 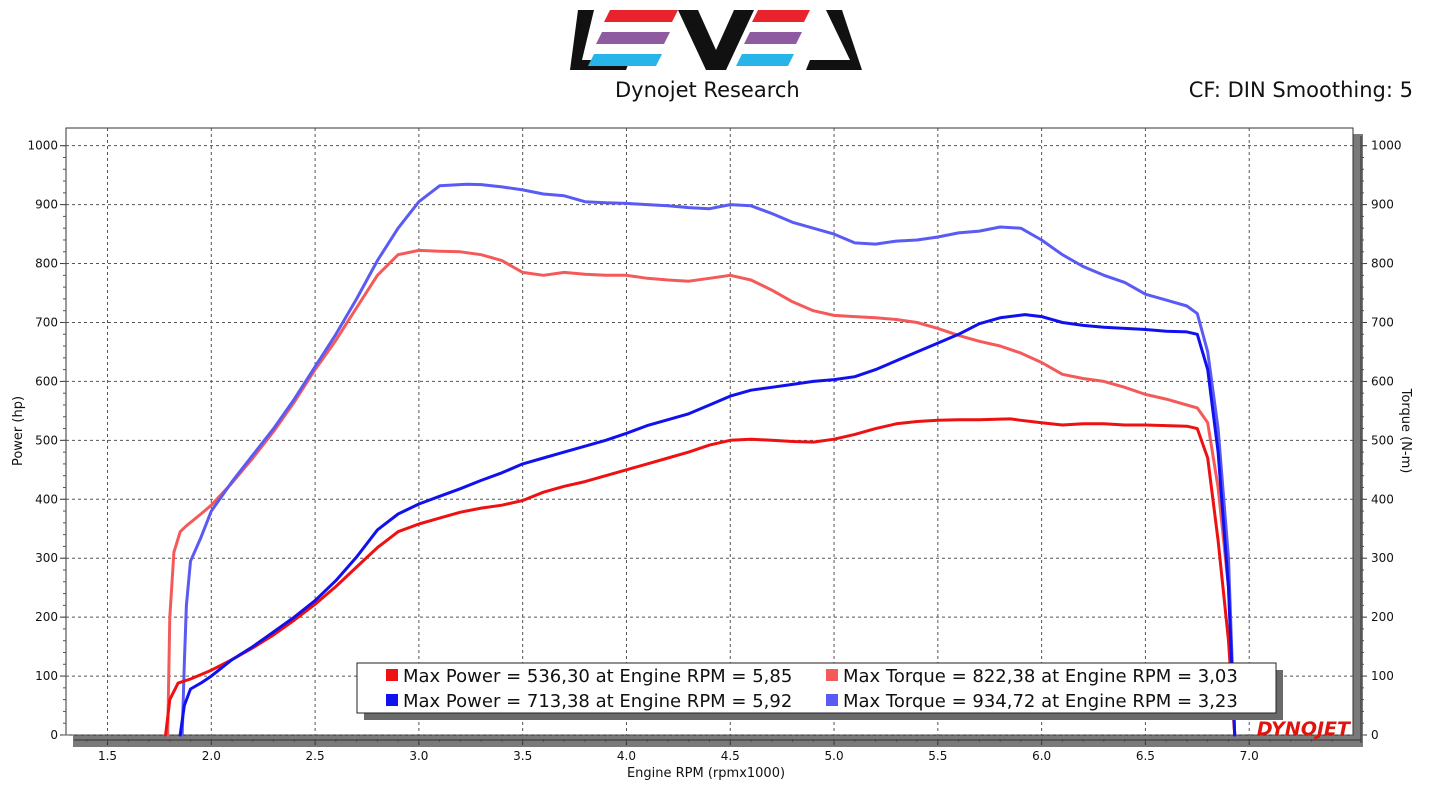 What do you see at coordinates (46, 558) in the screenshot?
I see `y-tick-label: 300` at bounding box center [46, 558].